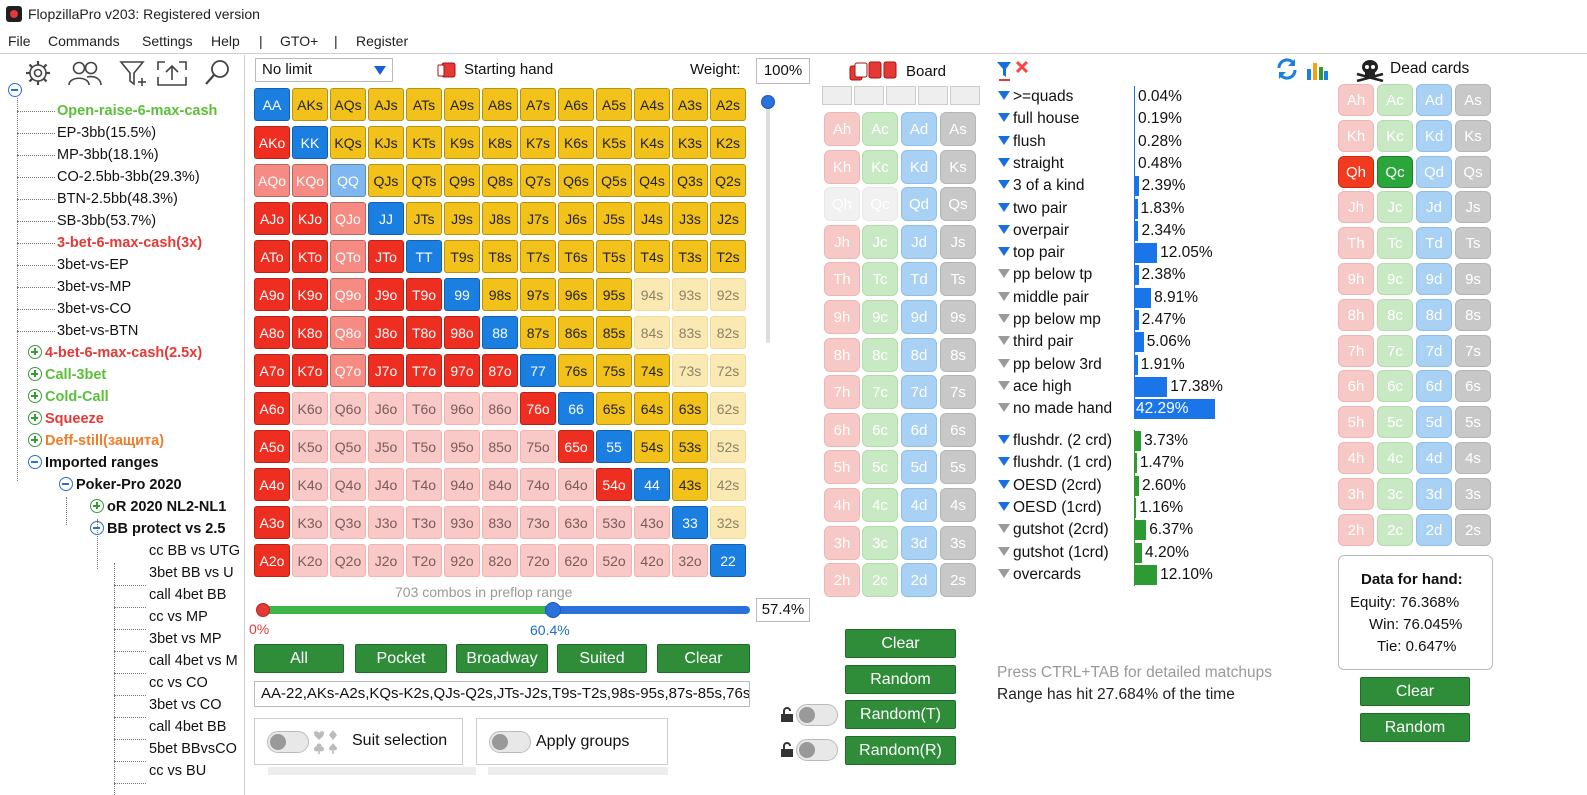  Describe the element at coordinates (602, 658) in the screenshot. I see `suited-button: Suited` at that location.